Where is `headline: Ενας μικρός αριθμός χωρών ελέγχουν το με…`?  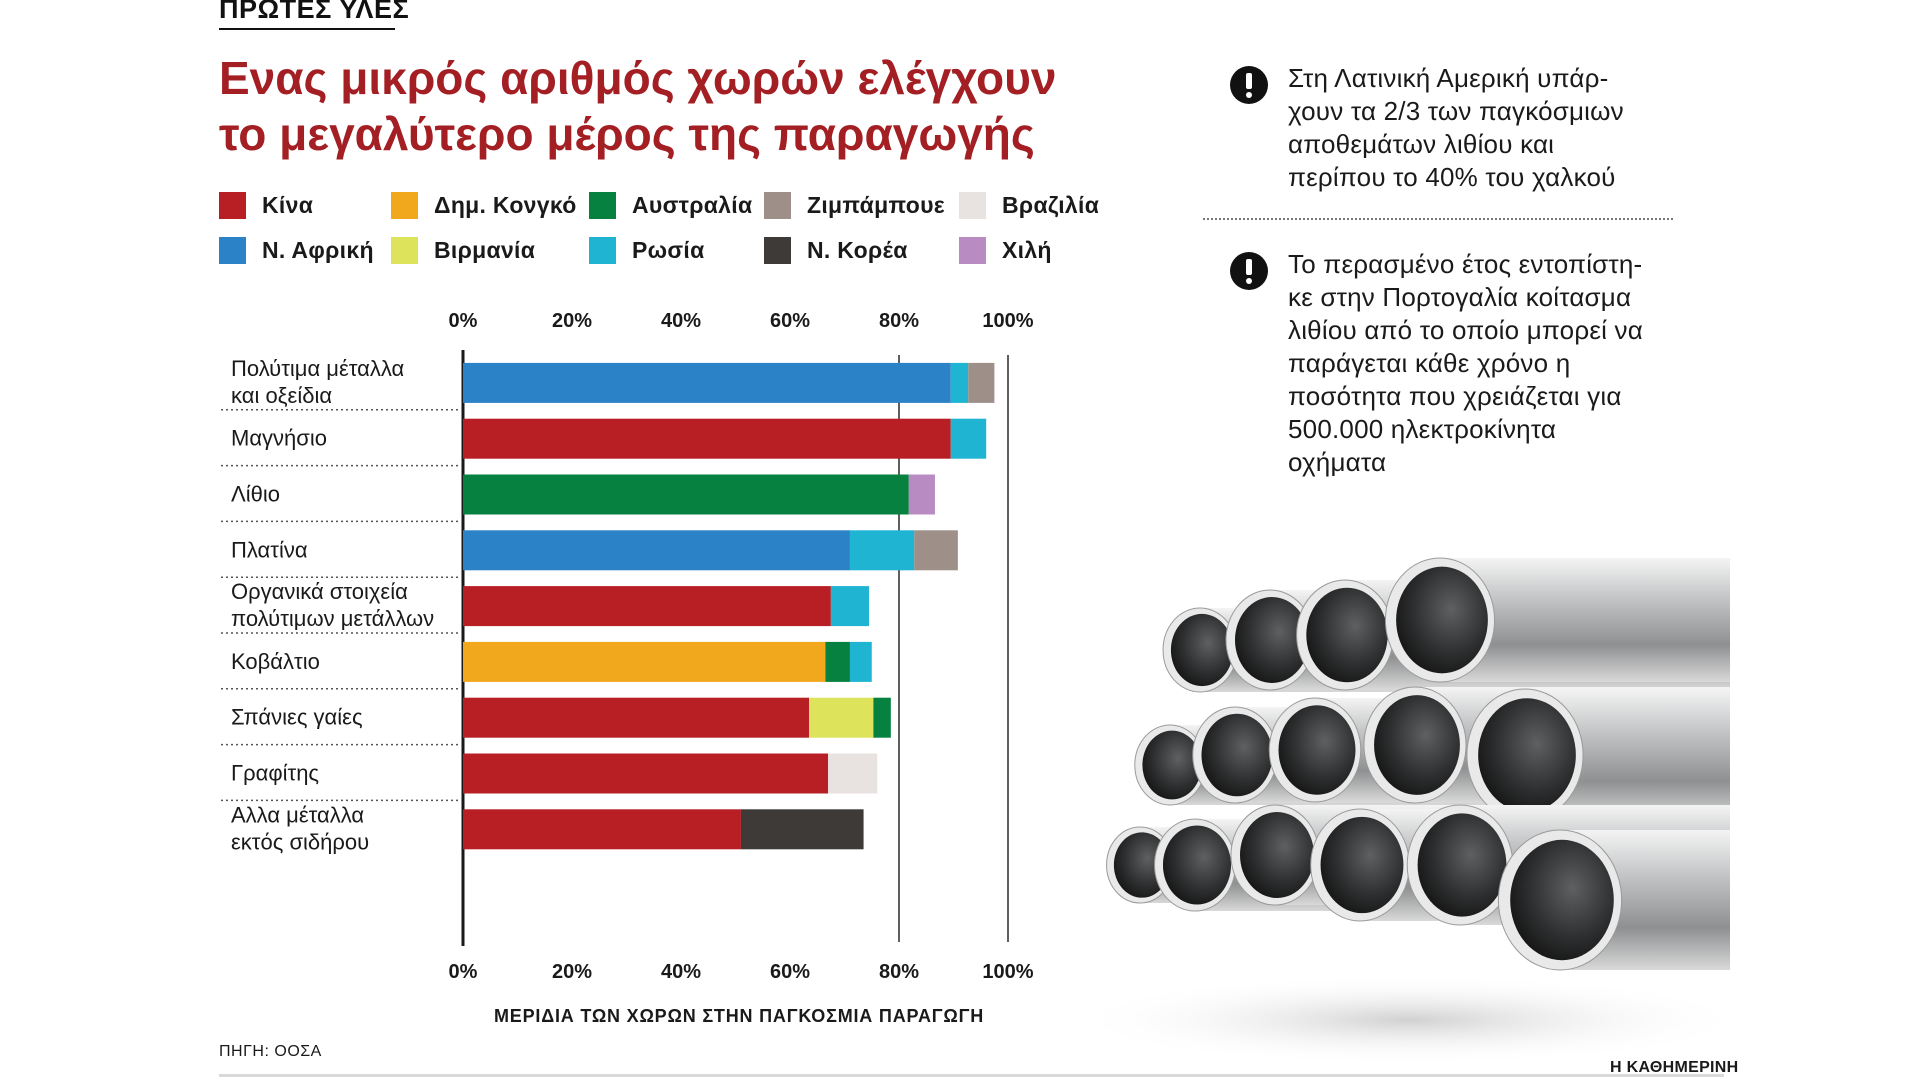 headline: Ενας μικρός αριθμός χωρών ελέγχουν το με… is located at coordinates (669, 106).